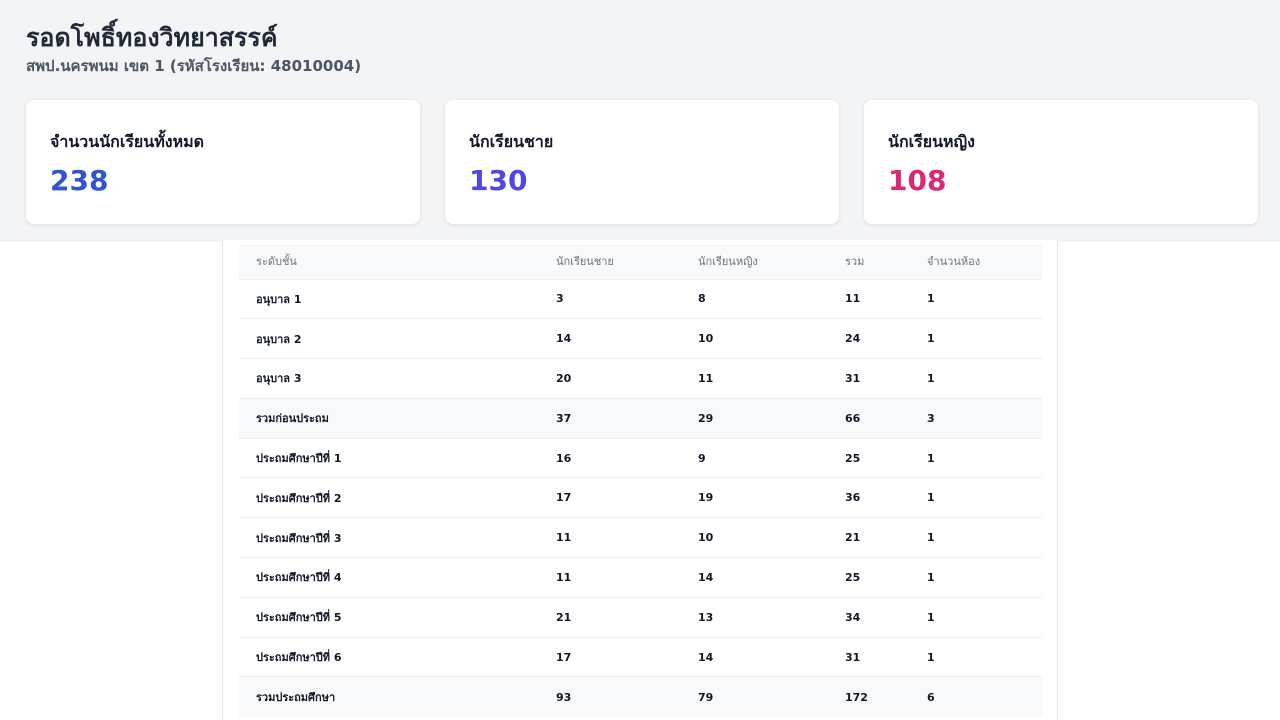 This screenshot has width=1280, height=720. I want to click on cell-level: อนุบาล 1, so click(389, 298).